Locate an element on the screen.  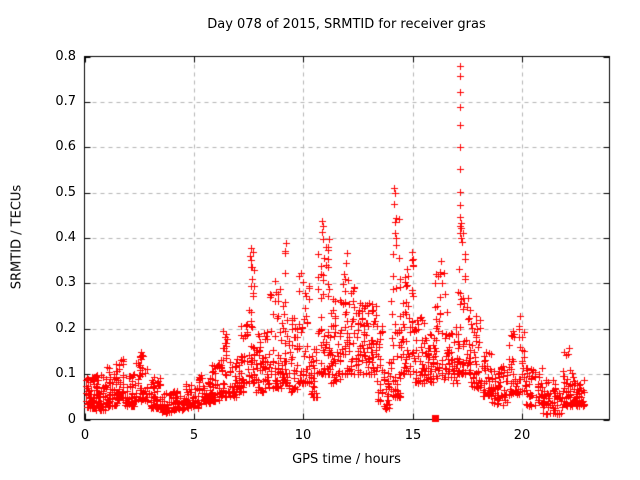
x-tick-label: 0 is located at coordinates (85, 435).